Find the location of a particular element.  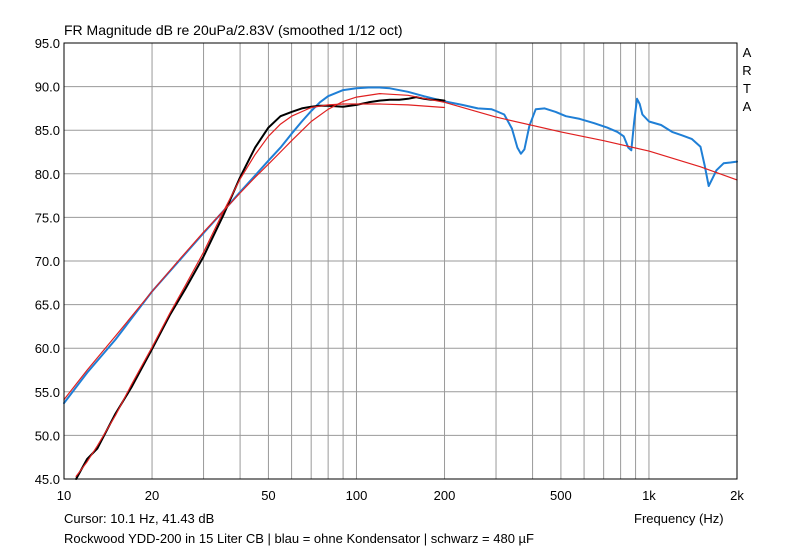

y-tick-label: 75.0 is located at coordinates (47, 217).